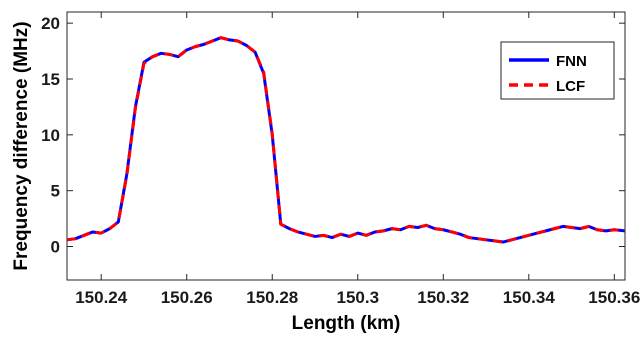  Describe the element at coordinates (272, 297) in the screenshot. I see `x-tick-label: 150.28` at that location.